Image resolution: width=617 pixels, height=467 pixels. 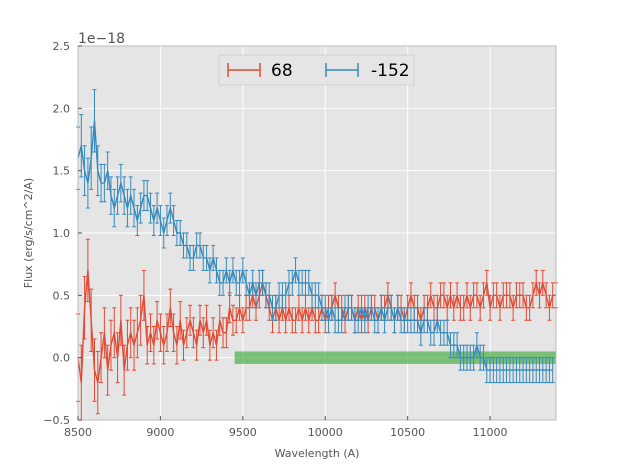 I want to click on y-scale-label: 1e−18, so click(x=101, y=39).